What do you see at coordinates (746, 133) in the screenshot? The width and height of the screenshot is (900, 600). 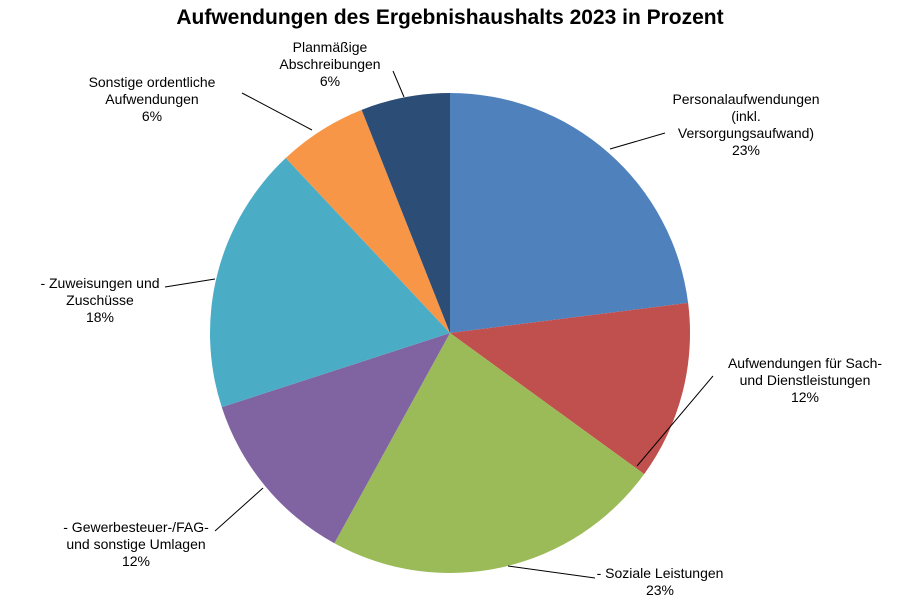 I see `slice-label-0-line-2: Versorgungsaufwand)` at bounding box center [746, 133].